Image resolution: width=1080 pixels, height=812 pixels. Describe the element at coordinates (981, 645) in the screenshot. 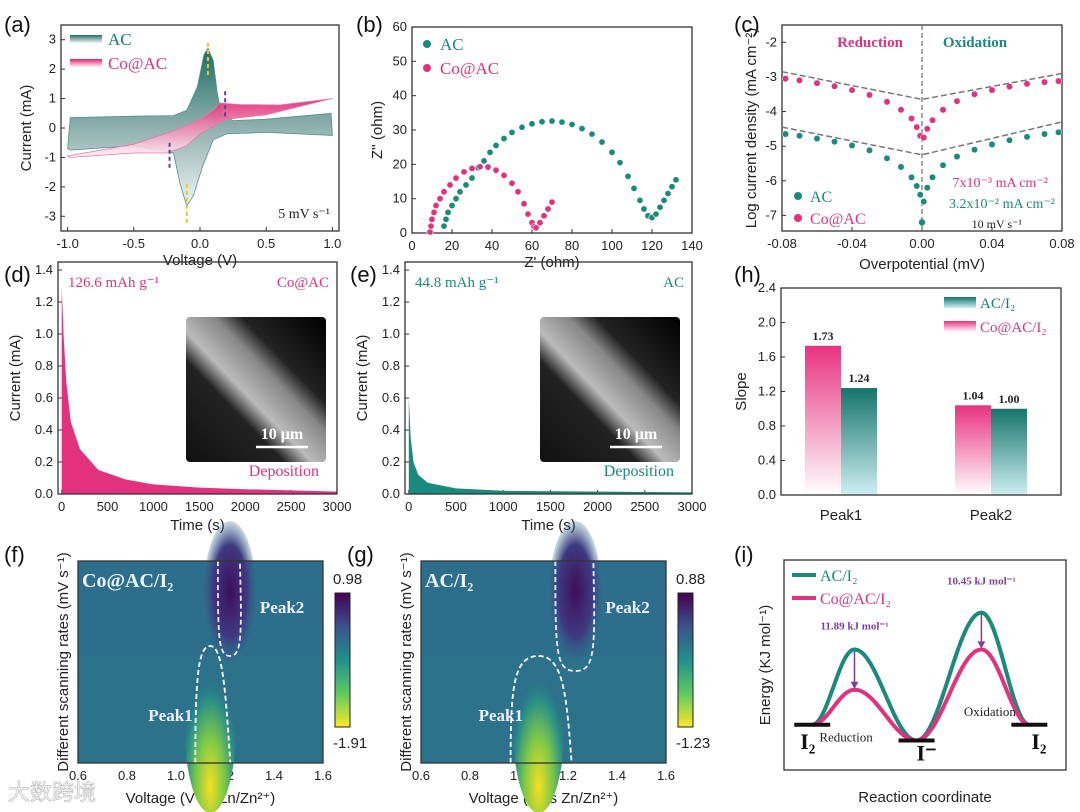

I see `arrow-head` at that location.